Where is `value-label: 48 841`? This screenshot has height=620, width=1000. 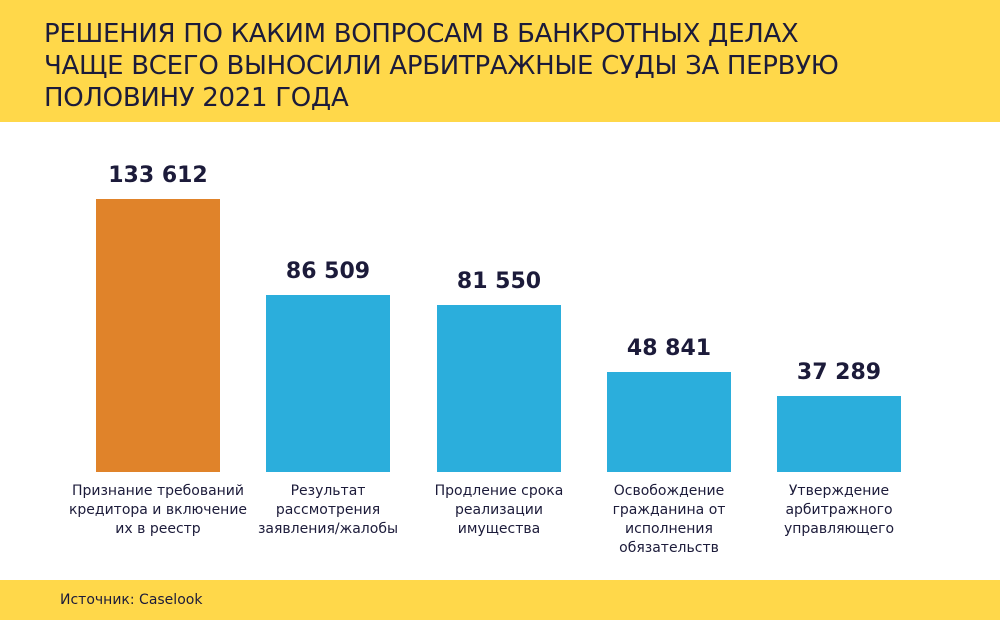 value-label: 48 841 is located at coordinates (669, 349).